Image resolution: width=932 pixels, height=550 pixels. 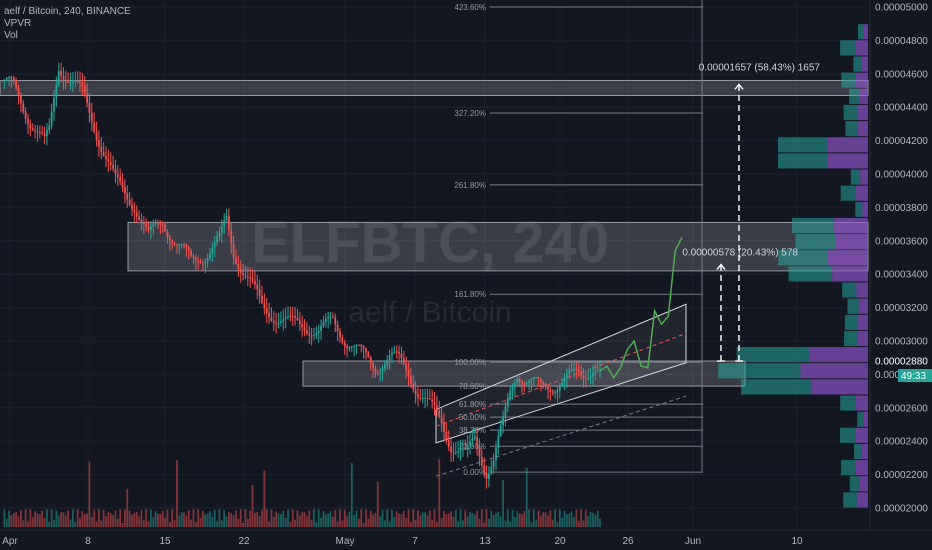 What do you see at coordinates (693, 541) in the screenshot?
I see `time-tick-label: Jun` at bounding box center [693, 541].